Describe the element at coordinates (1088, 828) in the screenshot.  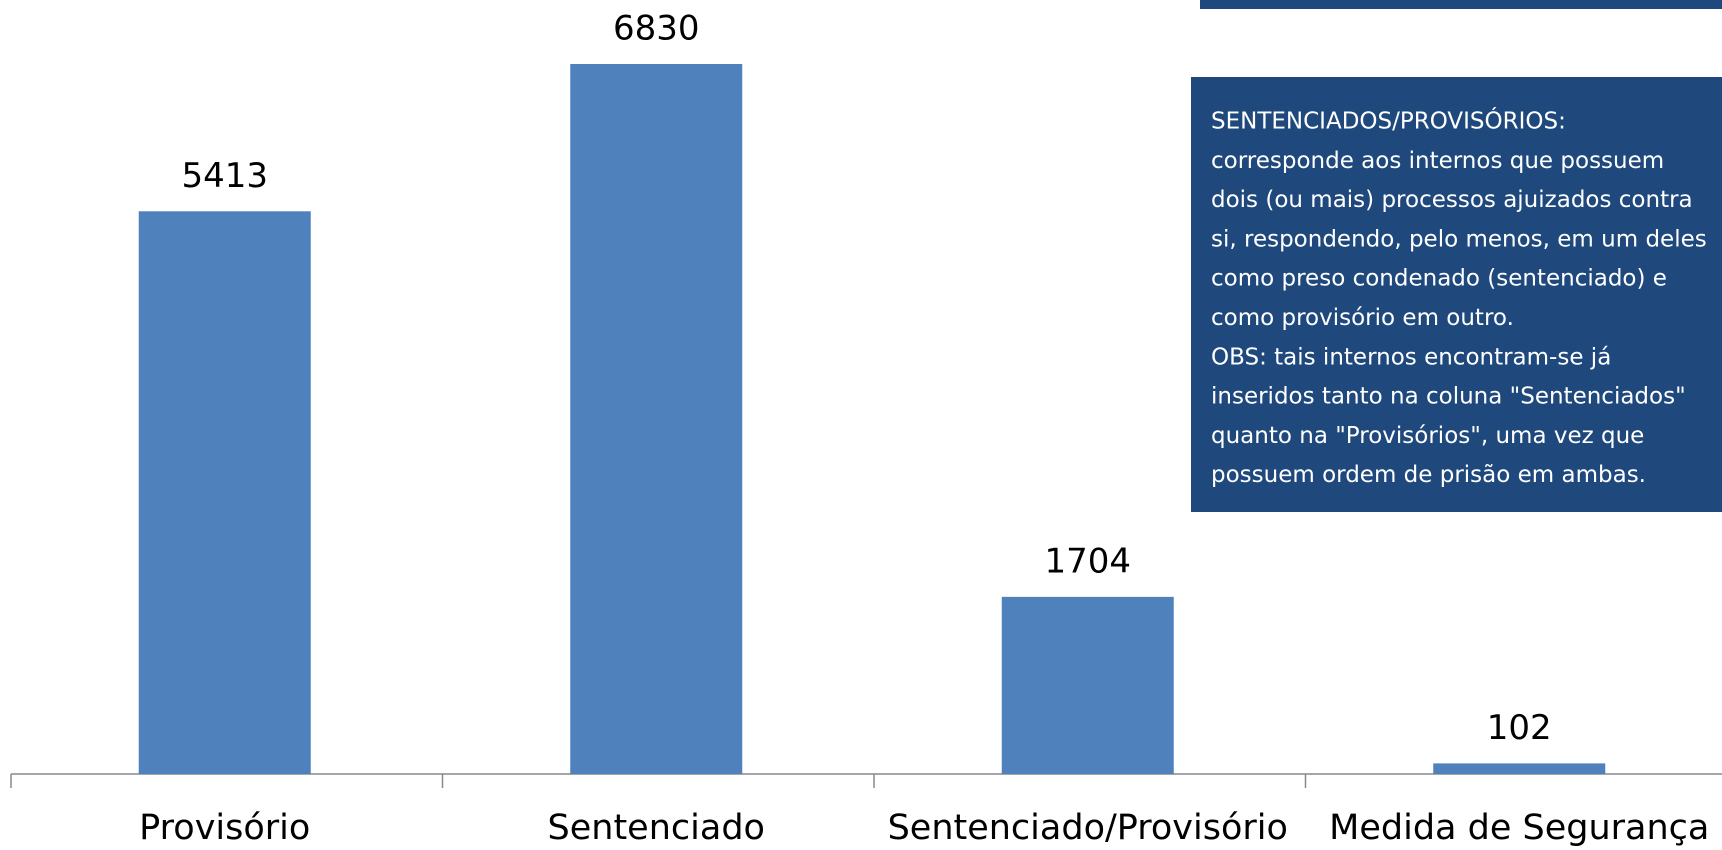
I see `x-tick-label: Sentenciado/Provisório` at that location.